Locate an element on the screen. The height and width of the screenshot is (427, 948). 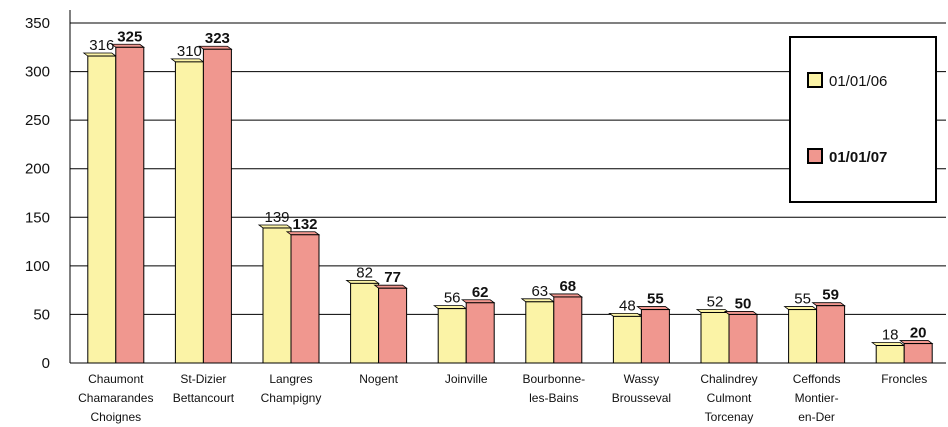
data-label: 52 is located at coordinates (715, 301).